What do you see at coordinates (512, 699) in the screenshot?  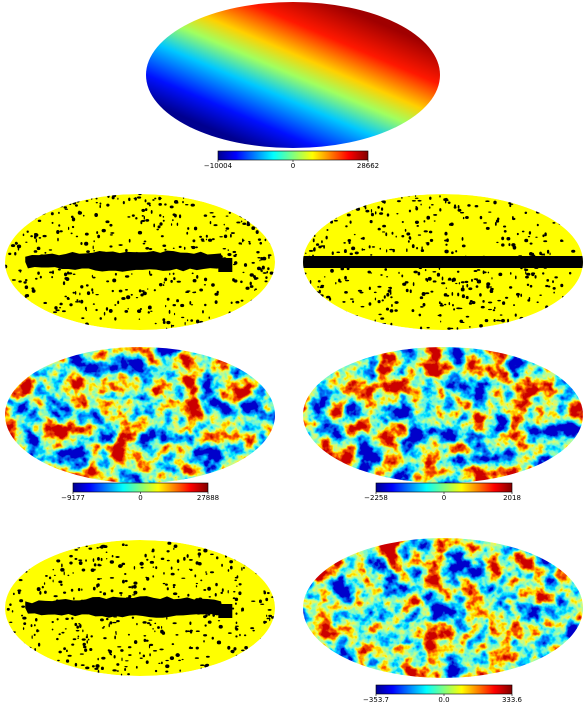 I see `colorbar-label: 333.6` at bounding box center [512, 699].